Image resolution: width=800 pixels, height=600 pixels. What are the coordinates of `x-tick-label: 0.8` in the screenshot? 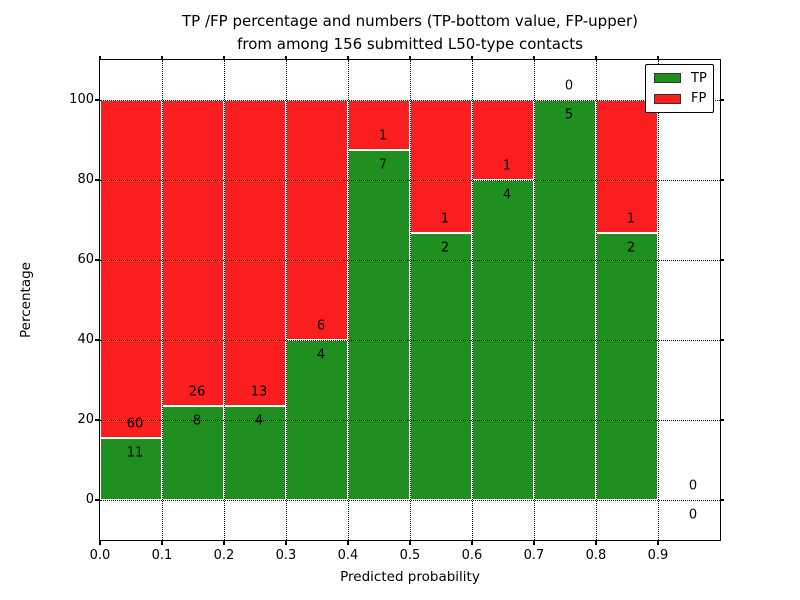 It's located at (596, 555).